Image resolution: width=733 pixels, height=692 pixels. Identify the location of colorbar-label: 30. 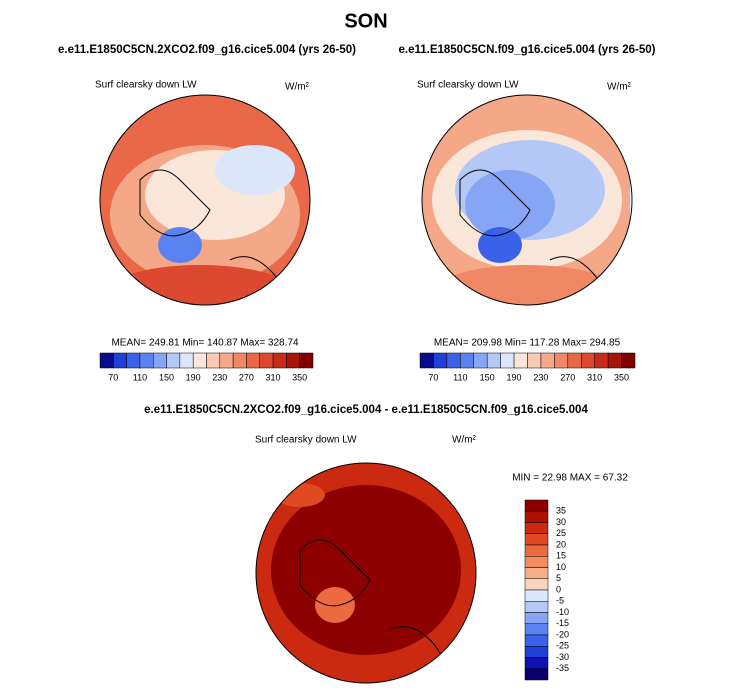
(561, 522).